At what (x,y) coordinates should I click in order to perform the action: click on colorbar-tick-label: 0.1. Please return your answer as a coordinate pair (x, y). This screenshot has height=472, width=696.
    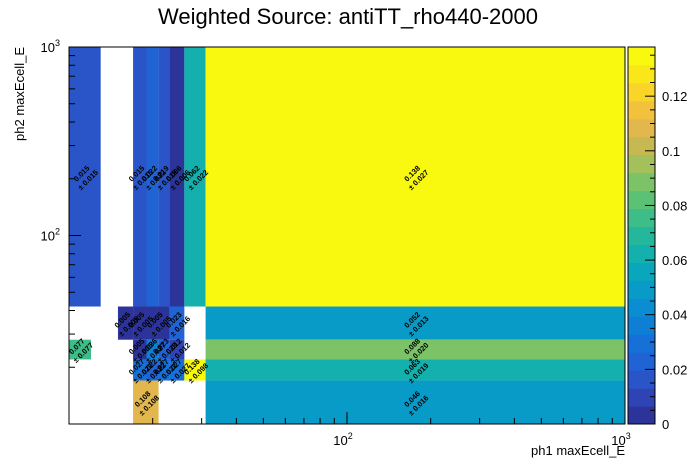
    Looking at the image, I should click on (671, 151).